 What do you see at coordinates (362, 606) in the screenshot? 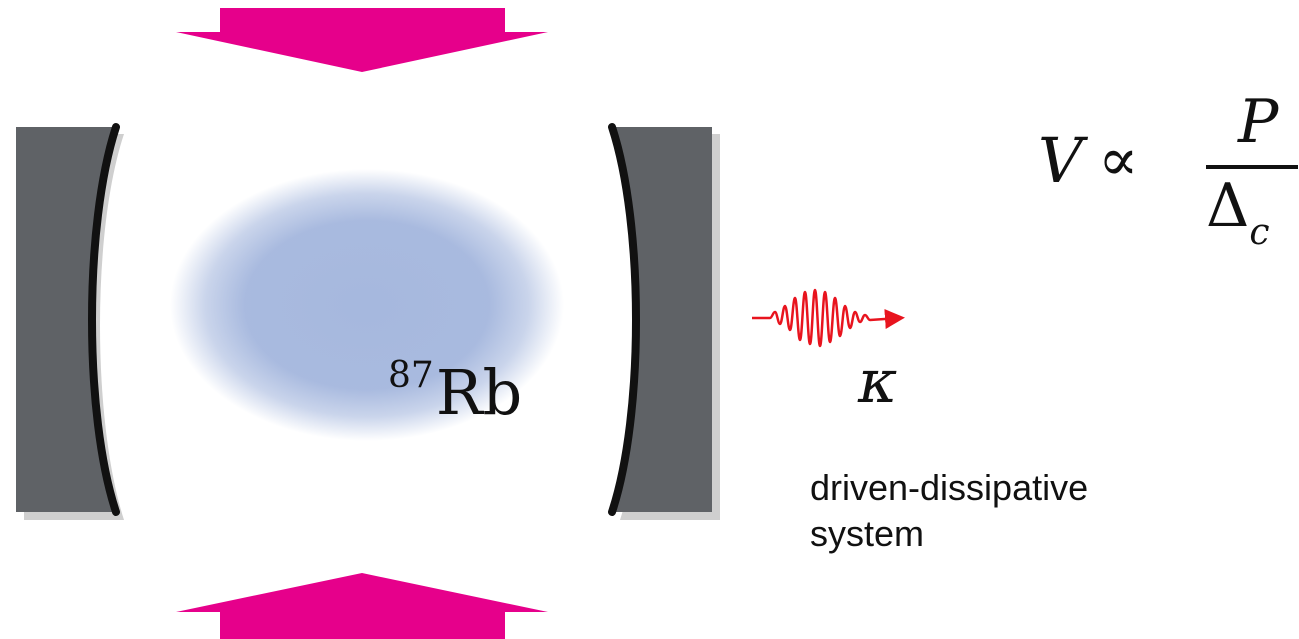
I see `pump-arrow-bottom-icon` at bounding box center [362, 606].